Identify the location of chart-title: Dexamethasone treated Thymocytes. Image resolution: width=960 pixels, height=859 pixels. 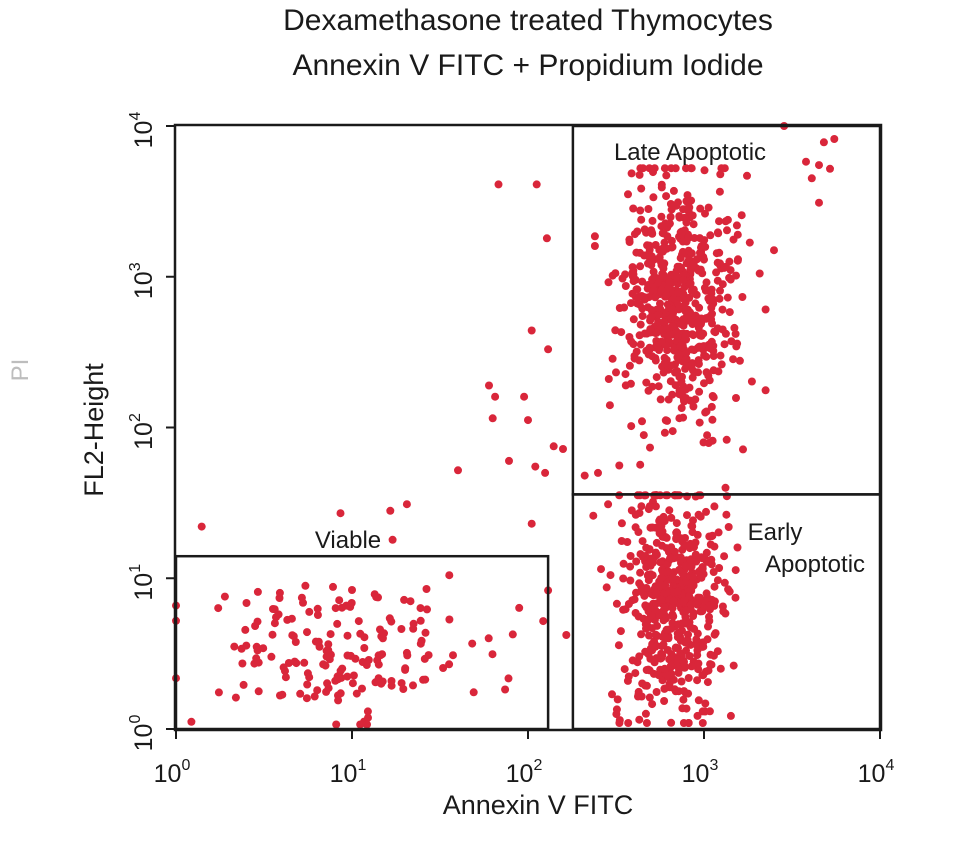
(528, 20).